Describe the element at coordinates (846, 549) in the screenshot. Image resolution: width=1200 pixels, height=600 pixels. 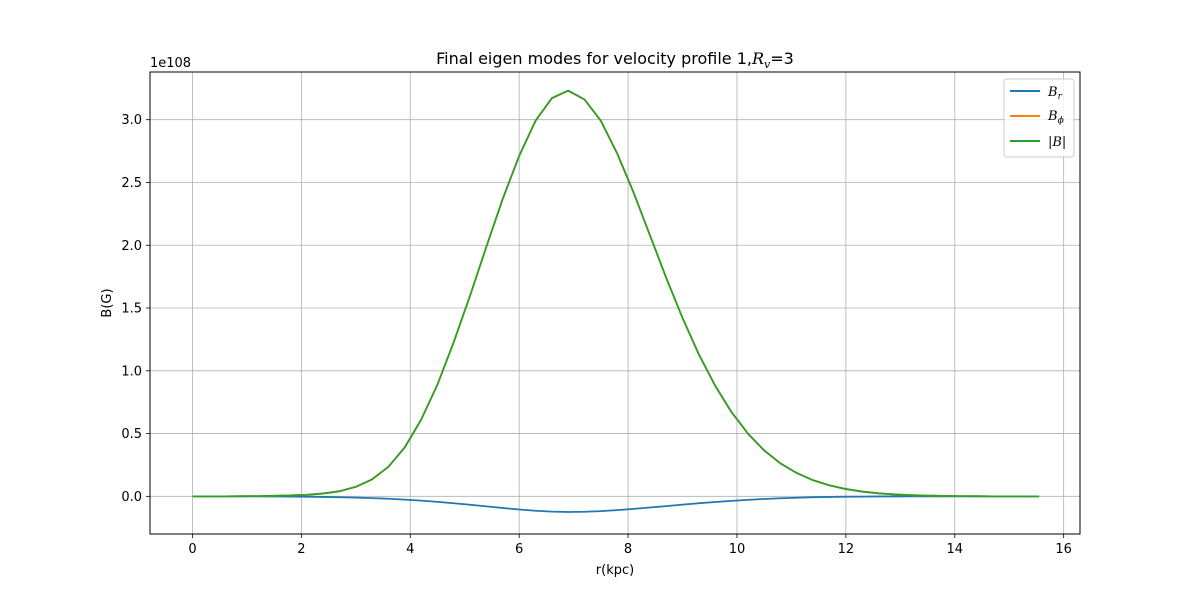
I see `x-tick-label: 12` at that location.